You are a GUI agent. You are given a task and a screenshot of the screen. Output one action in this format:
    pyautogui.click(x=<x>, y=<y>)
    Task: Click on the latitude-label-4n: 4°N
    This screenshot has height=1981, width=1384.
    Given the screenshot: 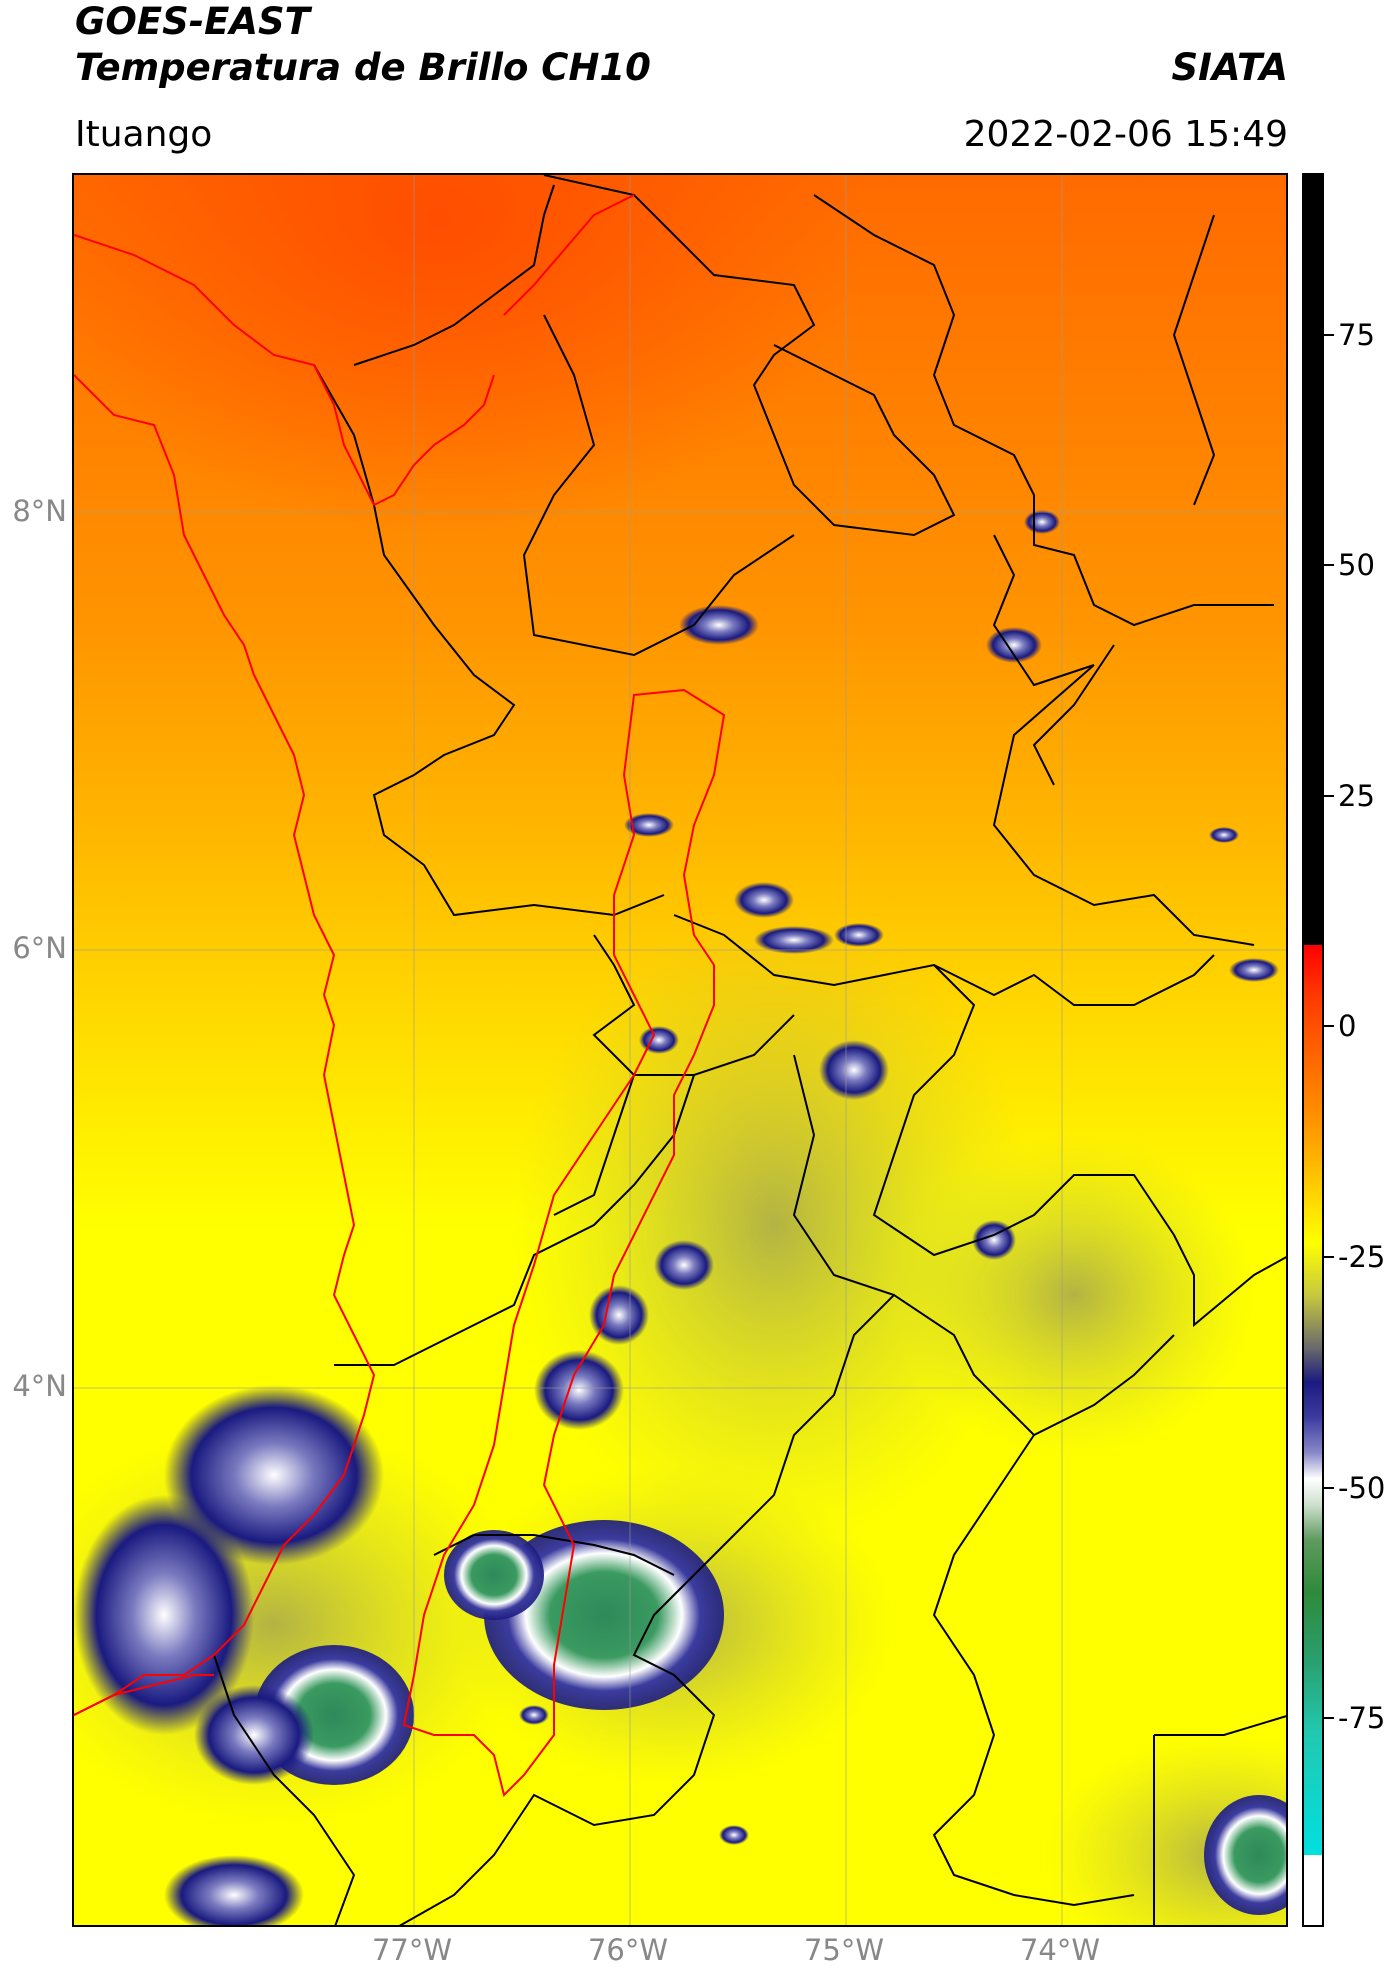 What is the action you would take?
    pyautogui.click(x=39, y=1386)
    